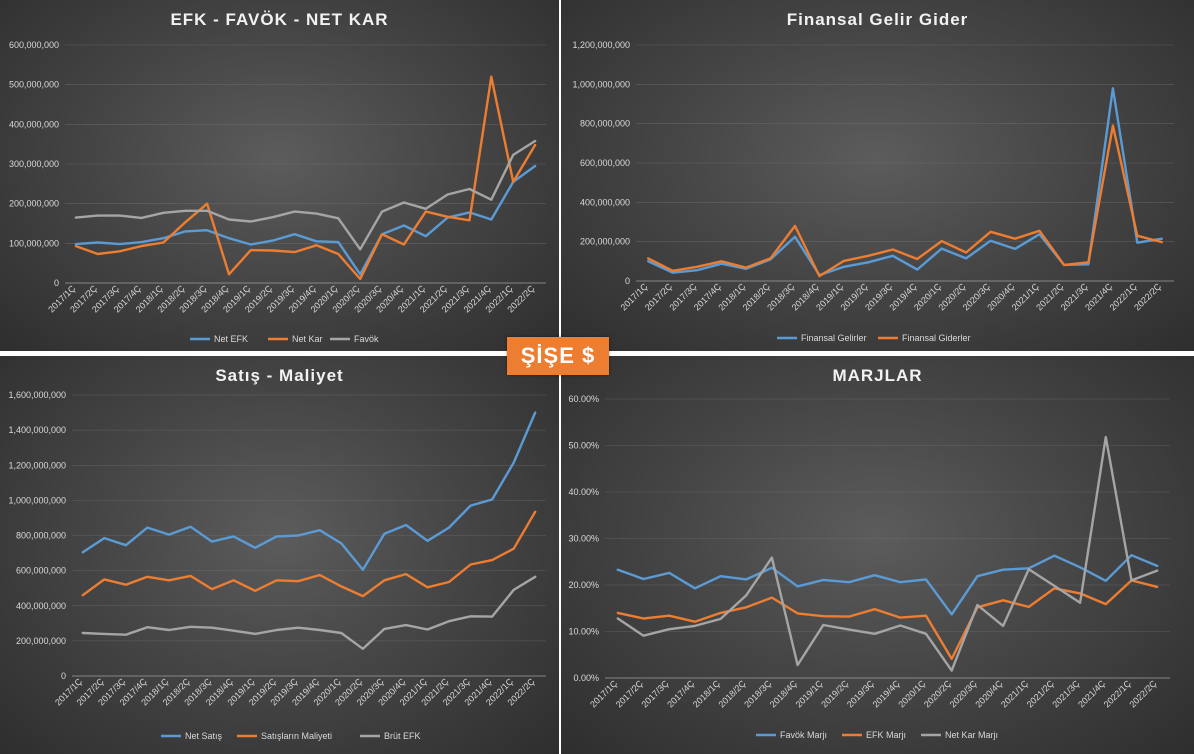 This screenshot has height=754, width=1194. I want to click on chart-title: EFK - FAVÖK - NET KAR, so click(279, 19).